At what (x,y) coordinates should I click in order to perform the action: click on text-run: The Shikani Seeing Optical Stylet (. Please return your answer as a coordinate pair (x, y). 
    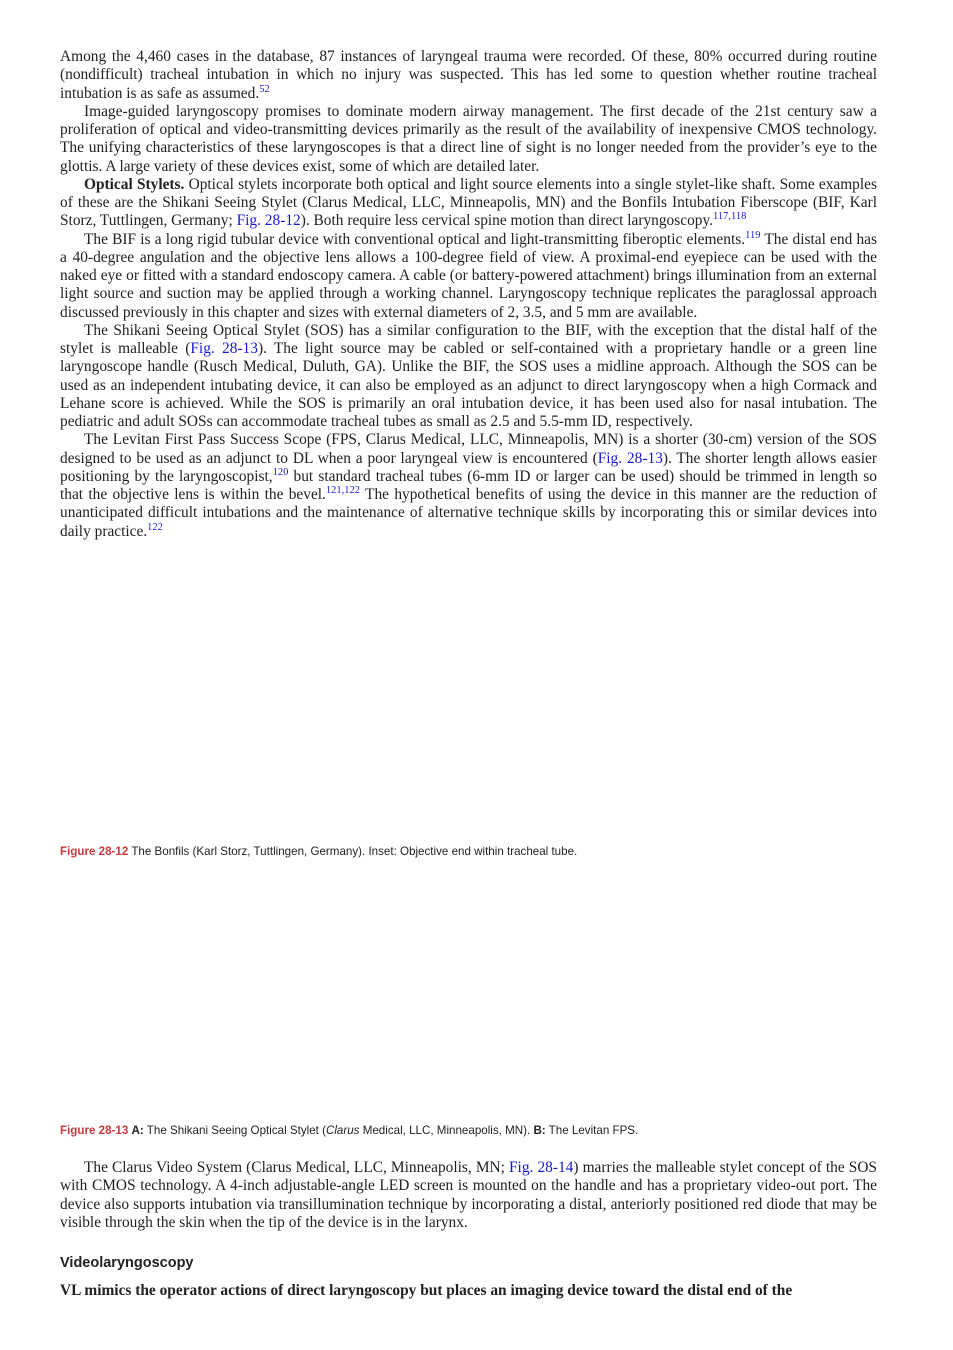
    Looking at the image, I should click on (234, 1130).